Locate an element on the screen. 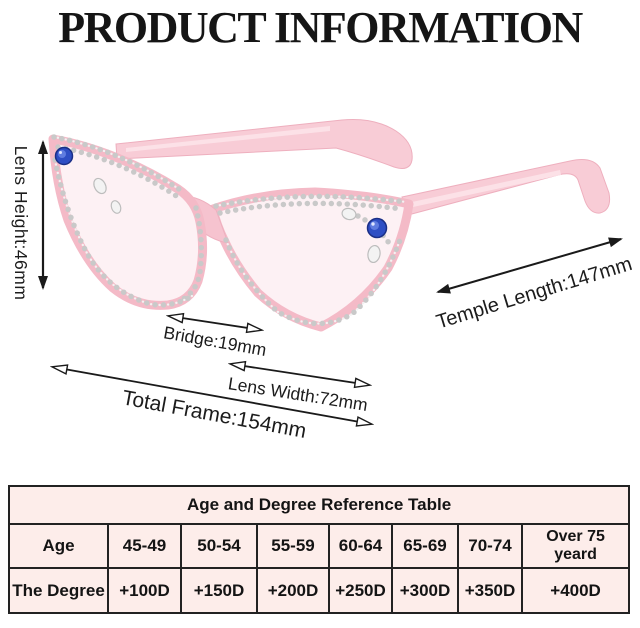 This screenshot has height=628, width=640. degree-cell: +150D is located at coordinates (219, 590).